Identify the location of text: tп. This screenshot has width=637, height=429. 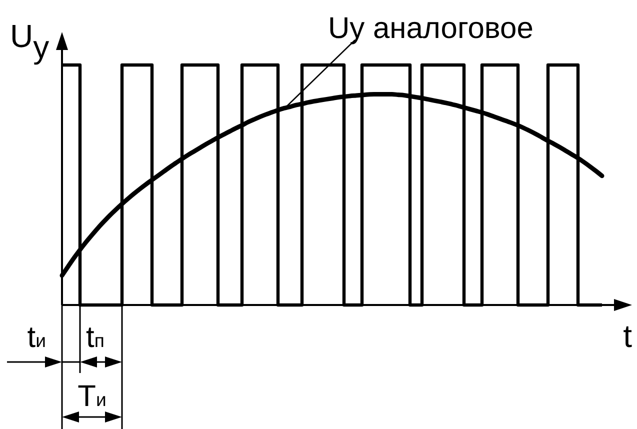
(95, 337).